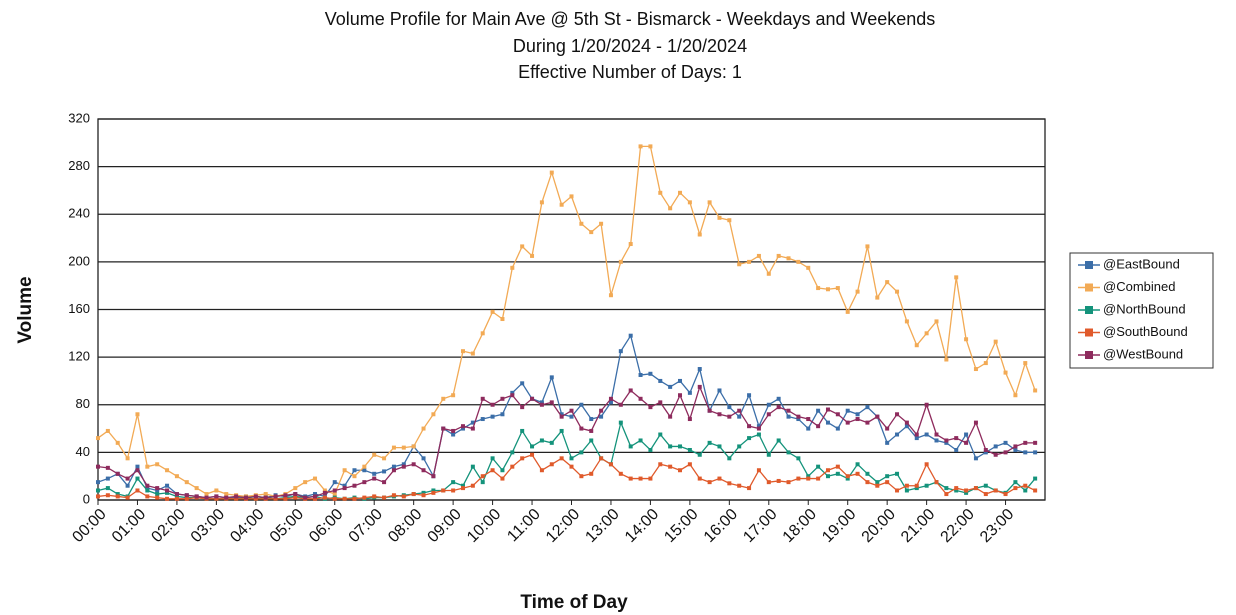  What do you see at coordinates (879, 526) in the screenshot?
I see `x-tick-label: 20:00` at bounding box center [879, 526].